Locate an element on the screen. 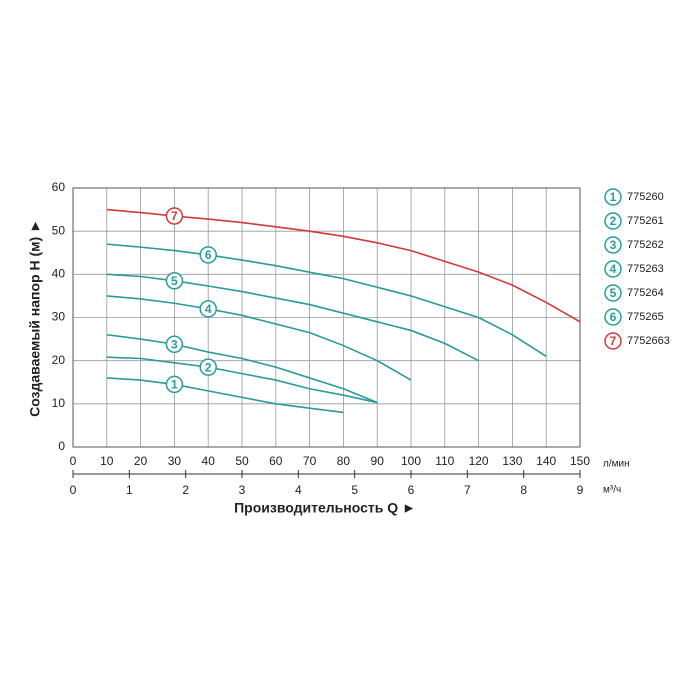  legend-badge-label: 6 is located at coordinates (613, 317).